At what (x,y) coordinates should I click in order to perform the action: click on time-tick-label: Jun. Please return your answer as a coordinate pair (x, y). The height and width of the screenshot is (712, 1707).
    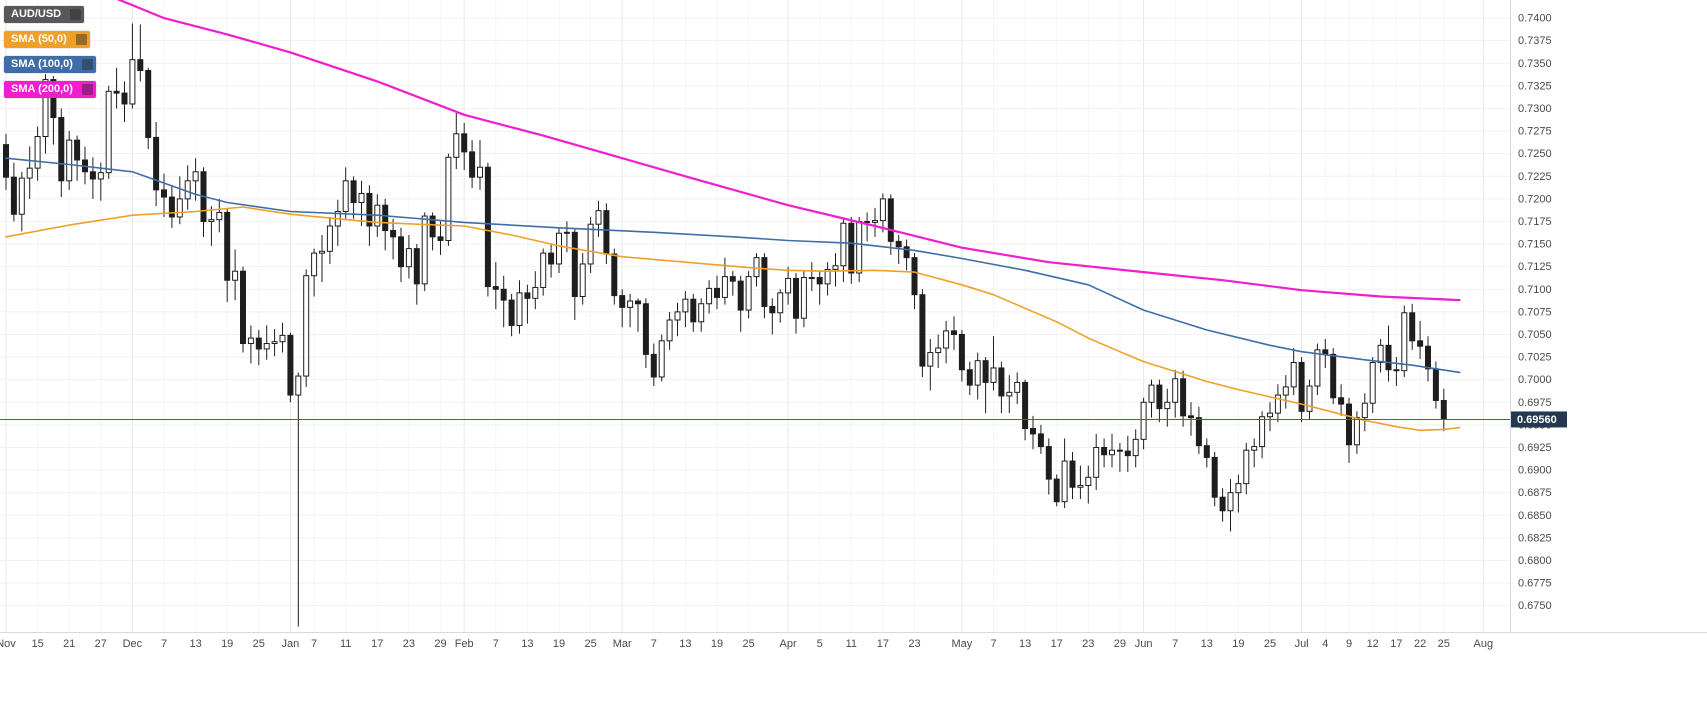
    Looking at the image, I should click on (1144, 644).